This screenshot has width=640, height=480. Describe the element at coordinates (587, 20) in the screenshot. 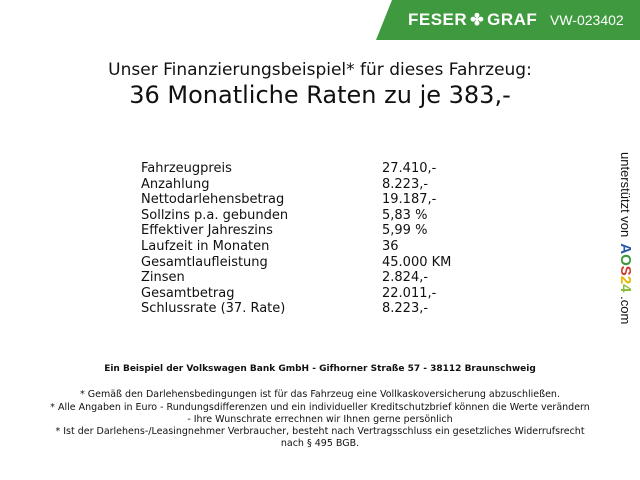

I see `vehicle-id: VW-023402` at that location.